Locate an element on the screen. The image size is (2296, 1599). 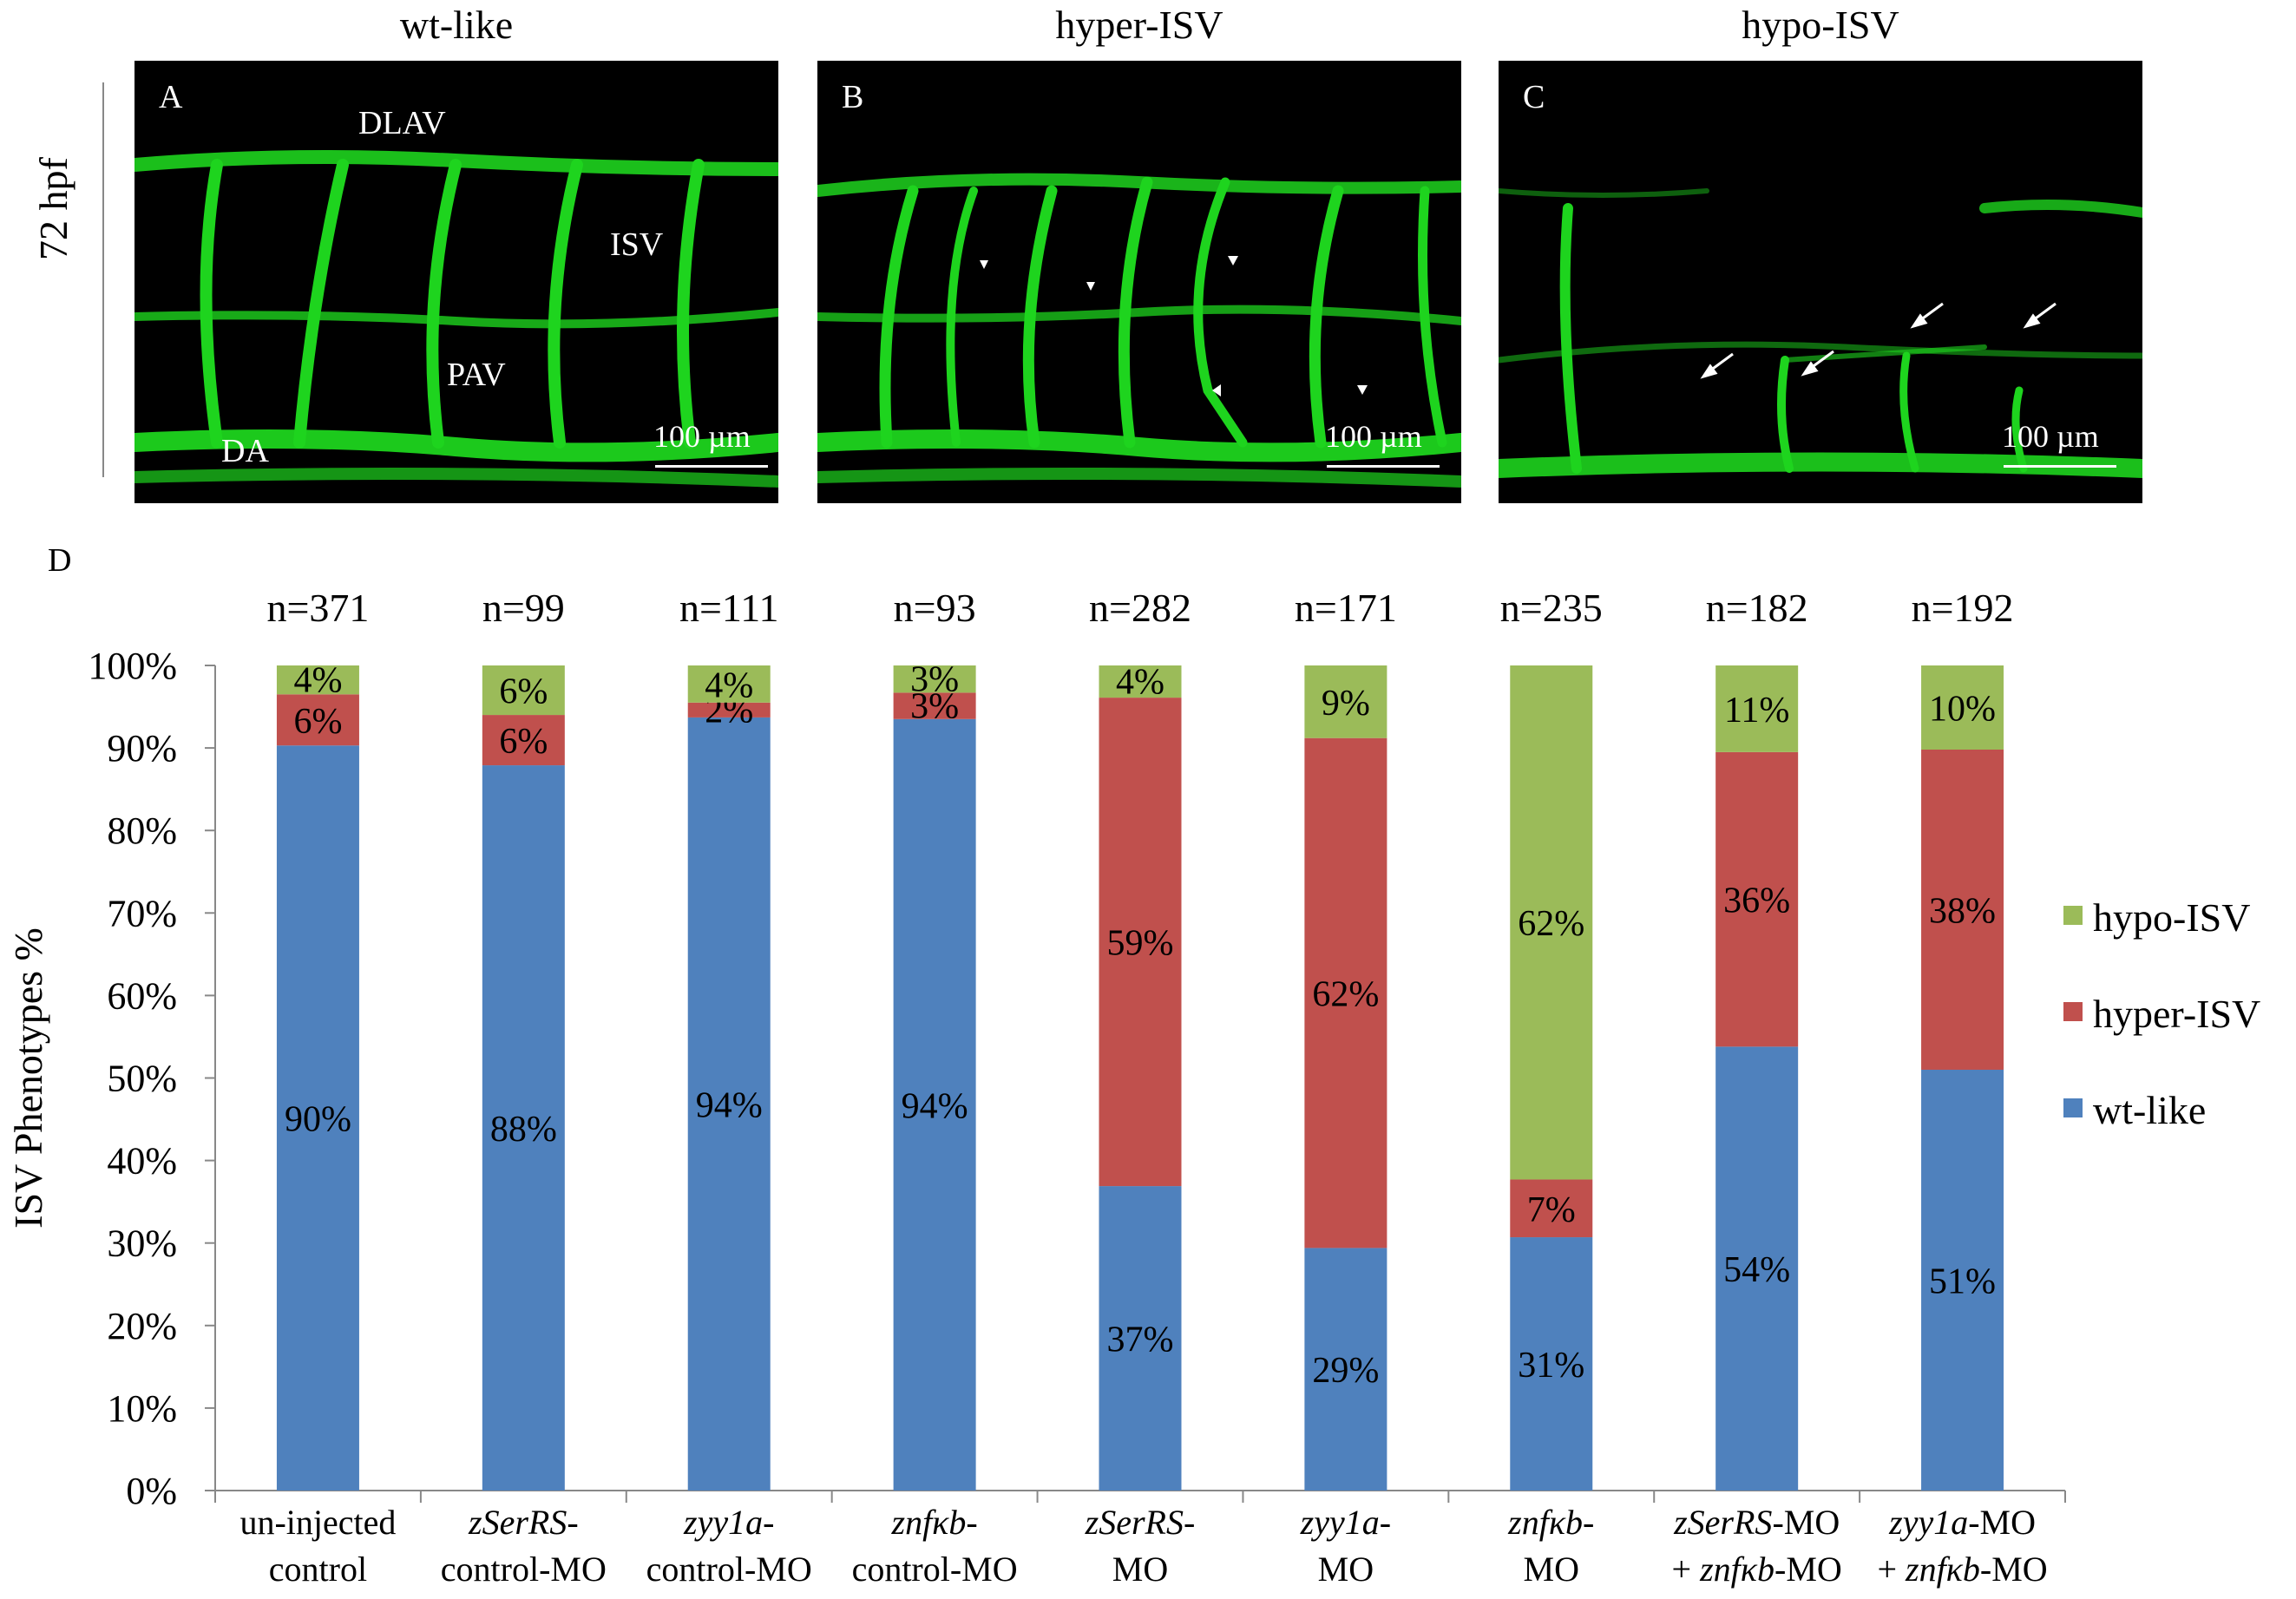
micrograph-panel-a: A DLAV ISV PAV DA 100 µm is located at coordinates (456, 282).